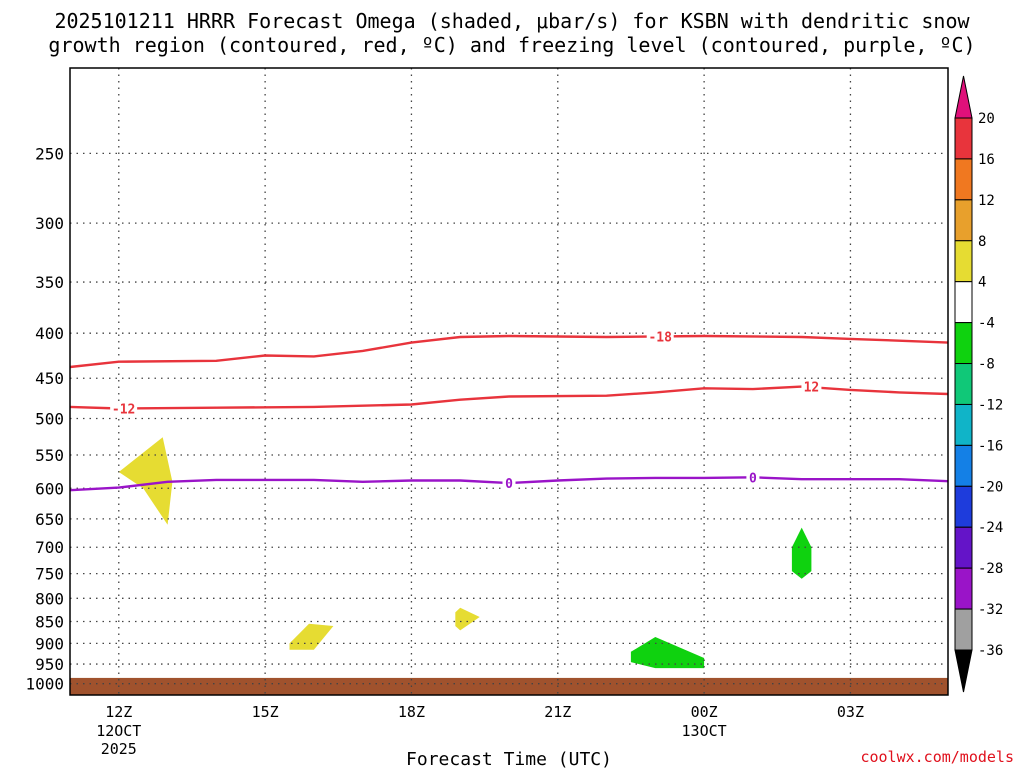 Image resolution: width=1024 pixels, height=768 pixels. I want to click on colorbar-label-13: -36, so click(990, 651).